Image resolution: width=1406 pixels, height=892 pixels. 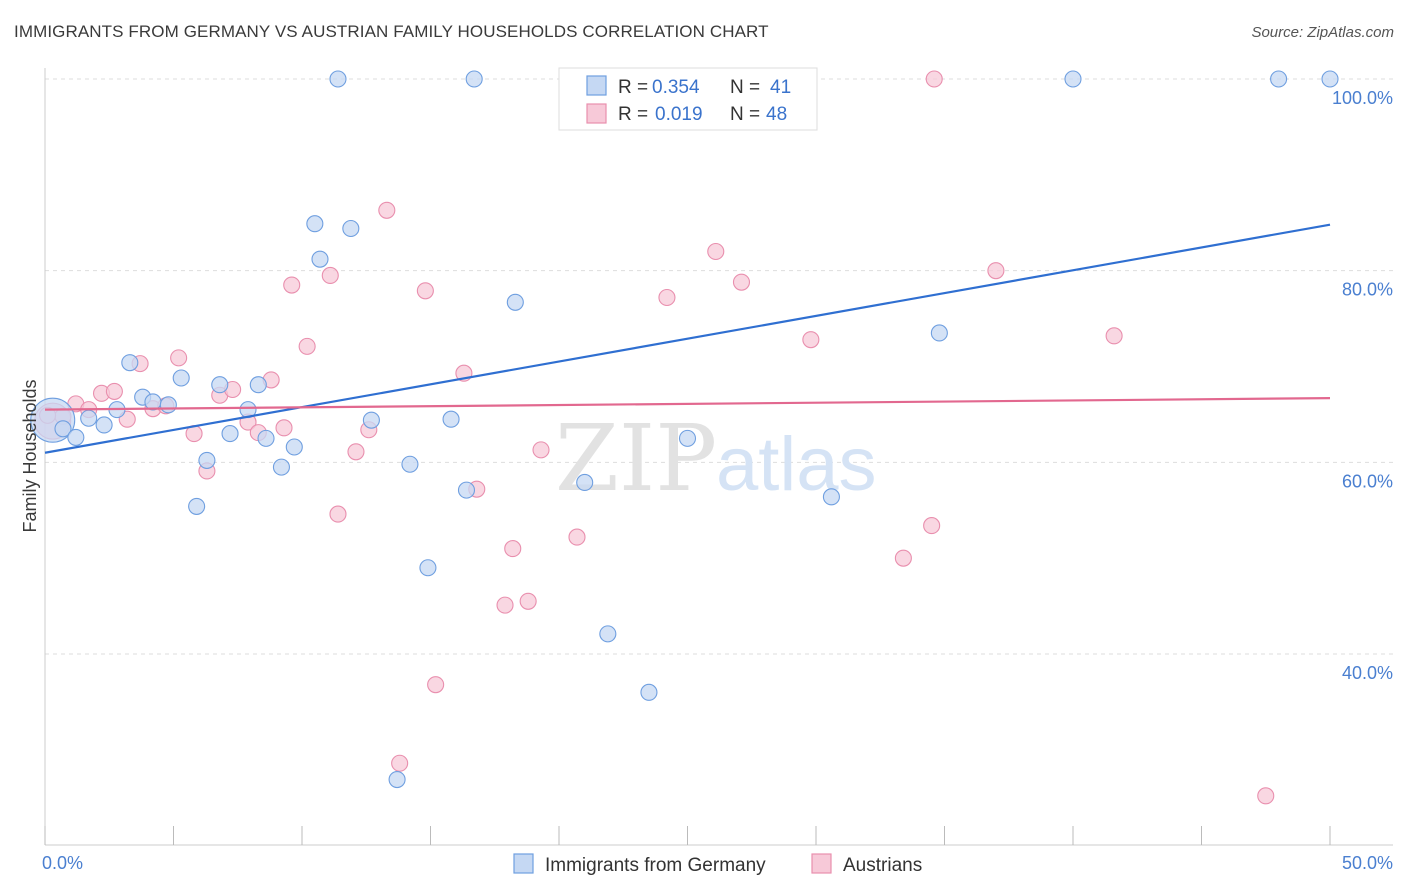 I want to click on watermark-atlas: atlas, so click(x=796, y=464).